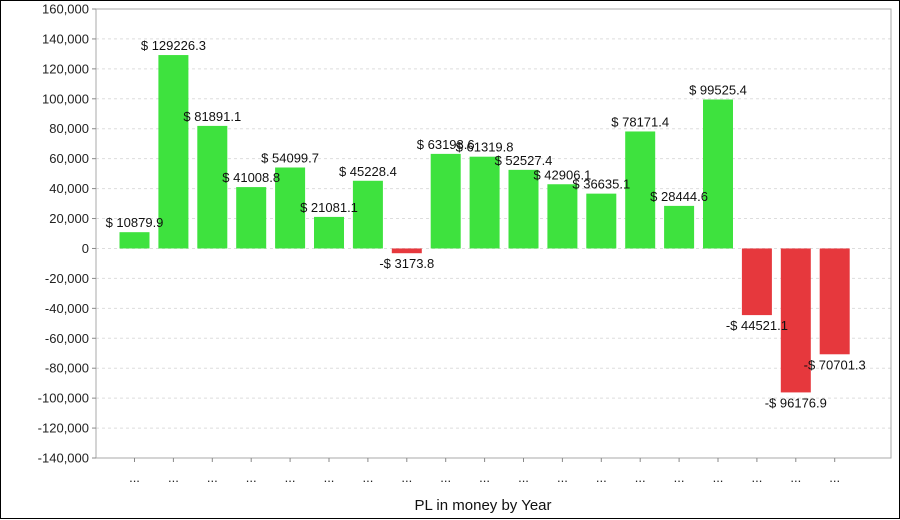 The image size is (900, 520). I want to click on data-label: -$ 70701.3, so click(835, 364).